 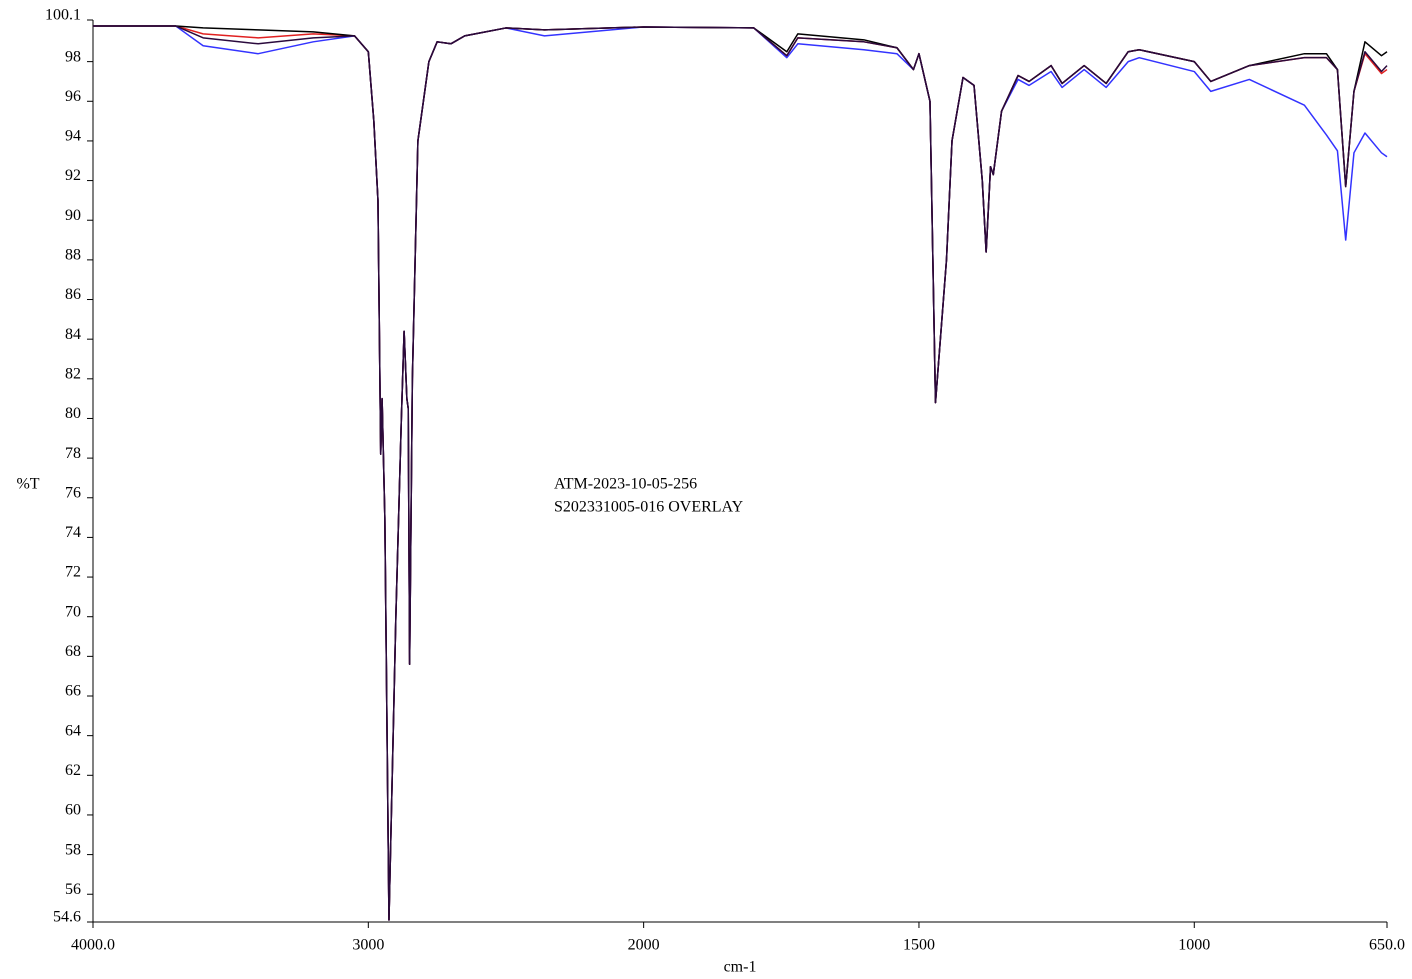 What do you see at coordinates (73, 453) in the screenshot?
I see `y-tick-label: 78` at bounding box center [73, 453].